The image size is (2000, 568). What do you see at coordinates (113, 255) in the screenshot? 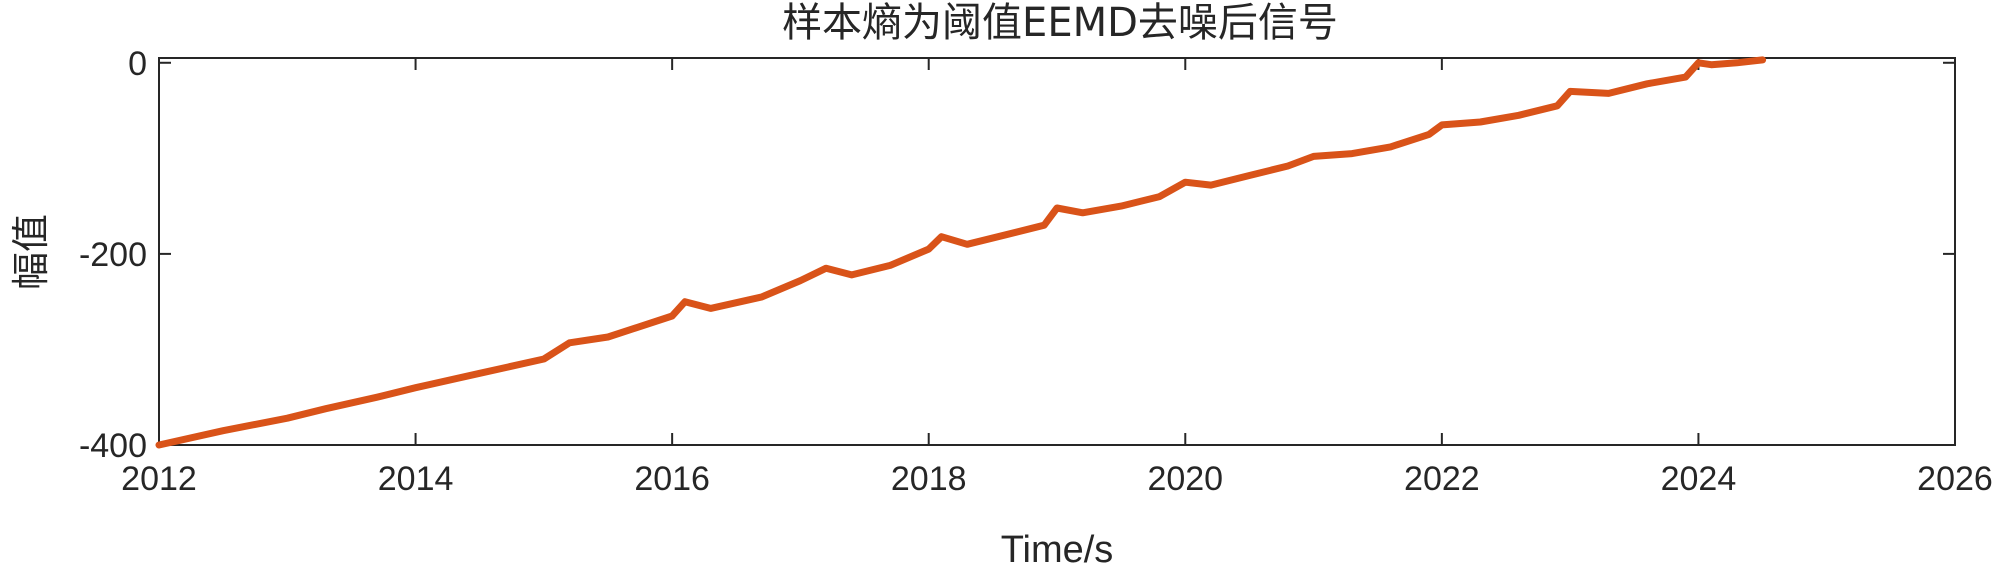
I see `y-tick-label: -200` at bounding box center [113, 255].